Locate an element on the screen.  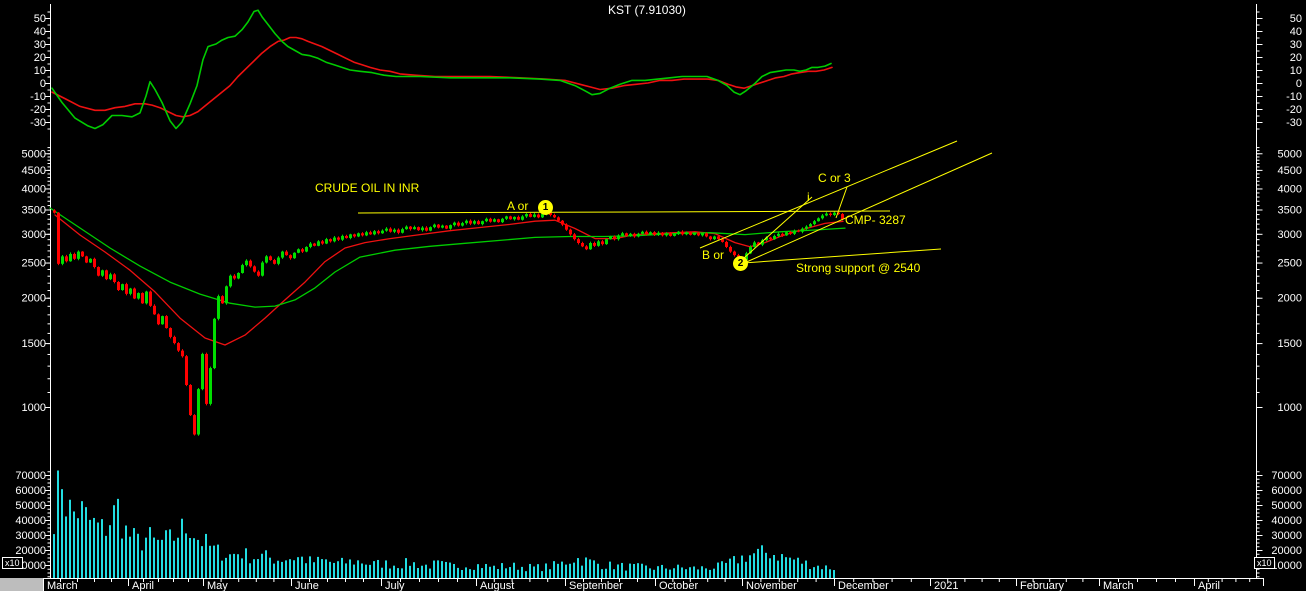
trendlines is located at coordinates (675, 202).